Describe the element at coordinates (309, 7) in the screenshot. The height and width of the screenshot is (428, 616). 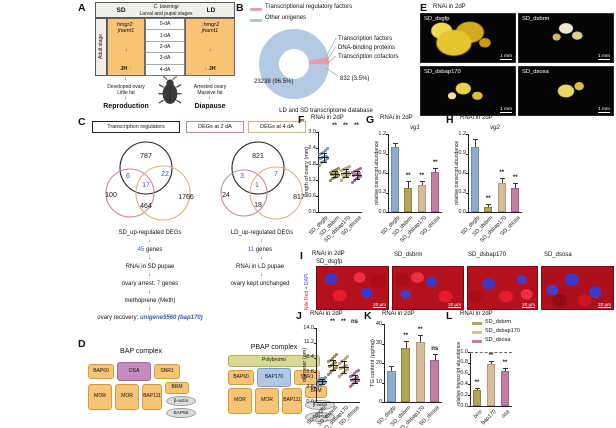
I see `legend-trf: Transcriptional regulatory factors` at that location.